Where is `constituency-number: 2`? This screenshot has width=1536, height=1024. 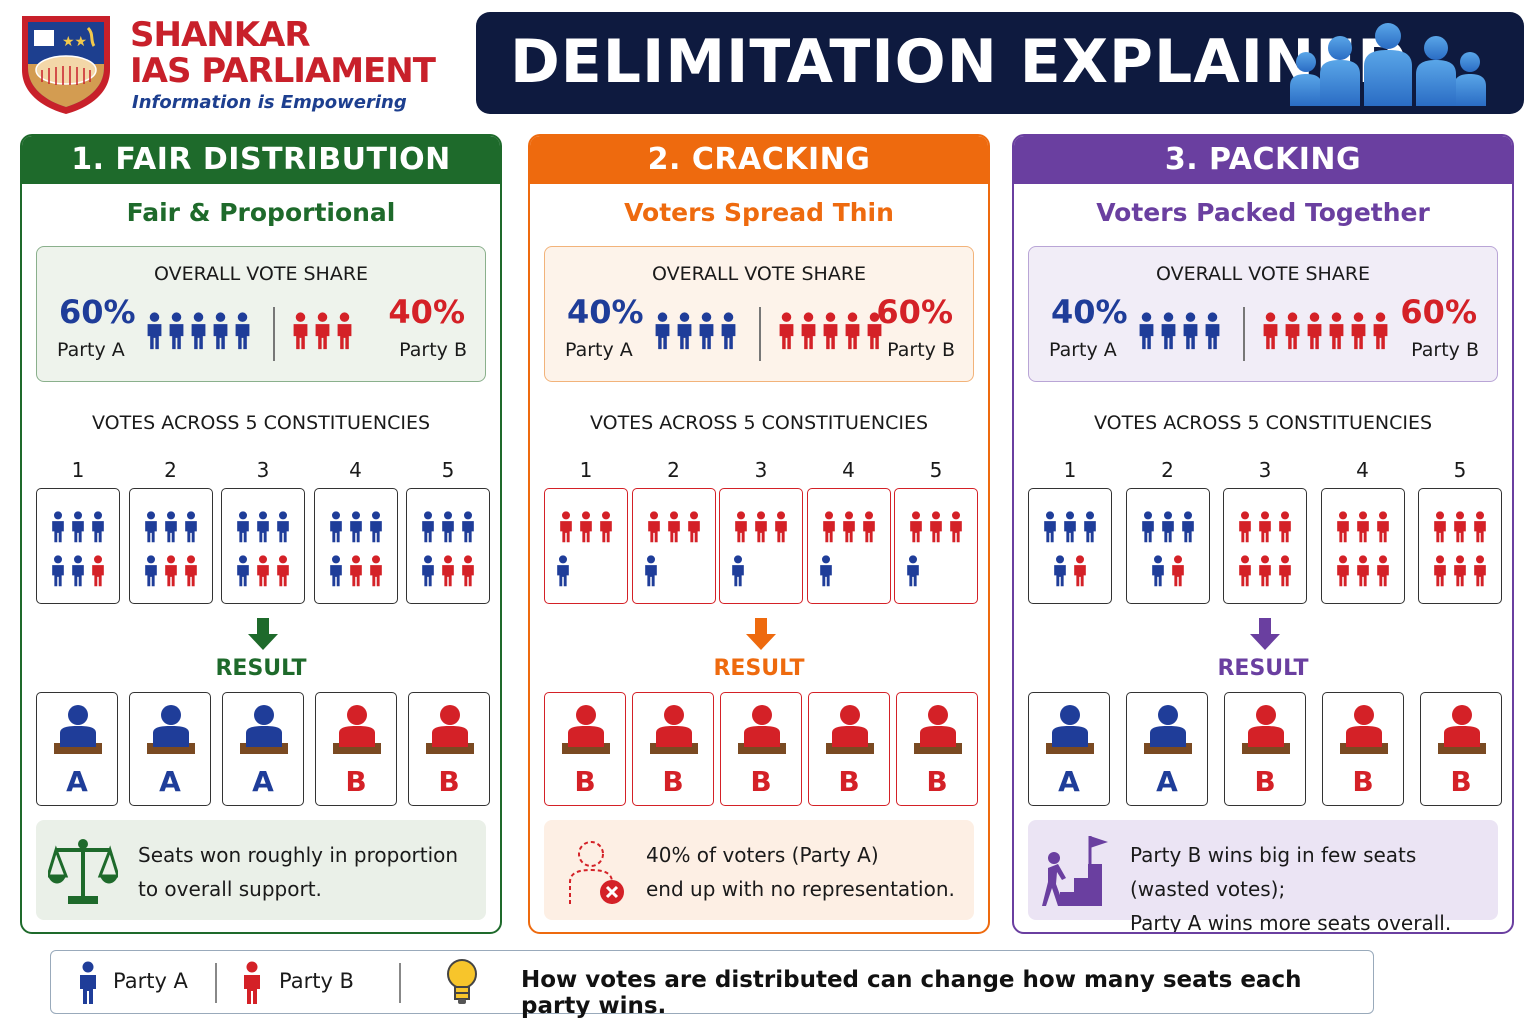
constituency-number: 2 is located at coordinates (1167, 470).